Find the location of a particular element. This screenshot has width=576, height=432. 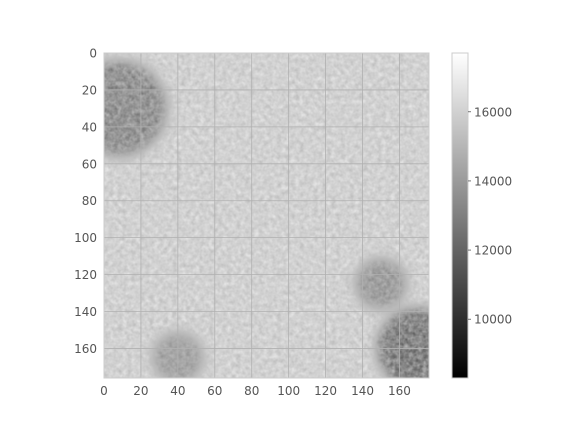

x-tick-label: 120 is located at coordinates (325, 391).